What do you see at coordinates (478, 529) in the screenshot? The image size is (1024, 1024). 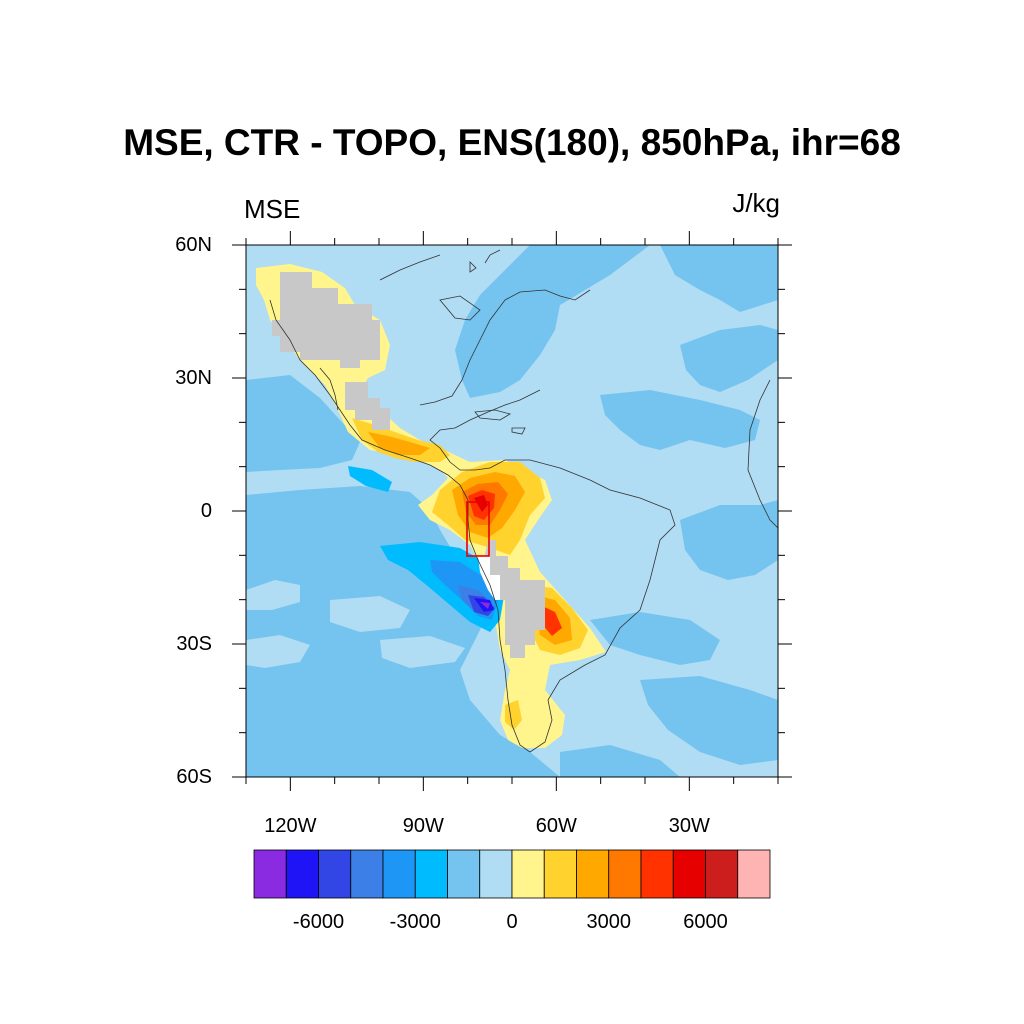 I see `analysis-box` at bounding box center [478, 529].